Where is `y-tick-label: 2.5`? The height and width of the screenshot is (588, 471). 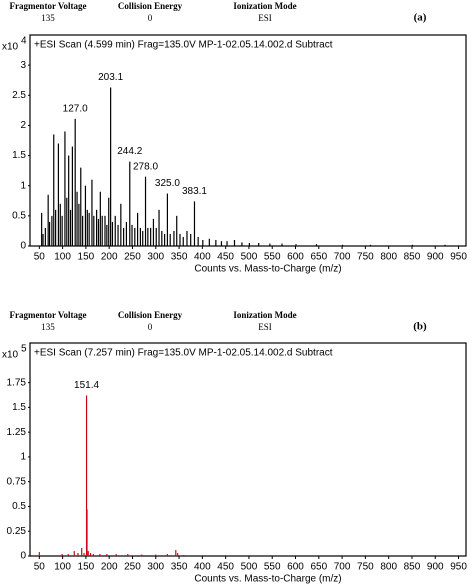
y-tick-label: 2.5 is located at coordinates (19, 95).